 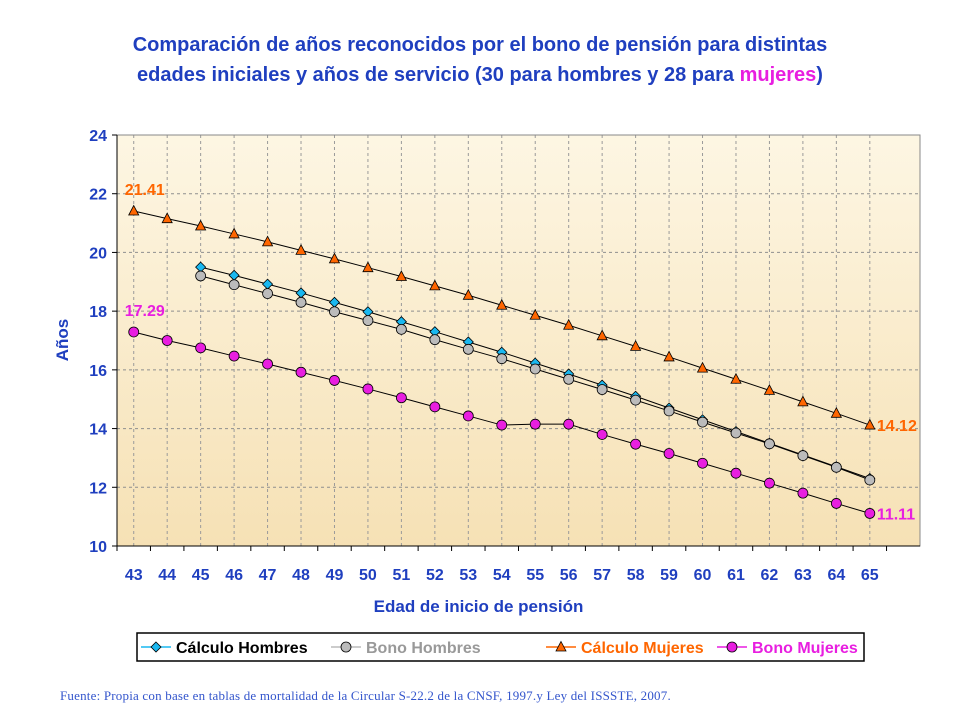 What do you see at coordinates (602, 575) in the screenshot?
I see `x-tick-label: 57` at bounding box center [602, 575].